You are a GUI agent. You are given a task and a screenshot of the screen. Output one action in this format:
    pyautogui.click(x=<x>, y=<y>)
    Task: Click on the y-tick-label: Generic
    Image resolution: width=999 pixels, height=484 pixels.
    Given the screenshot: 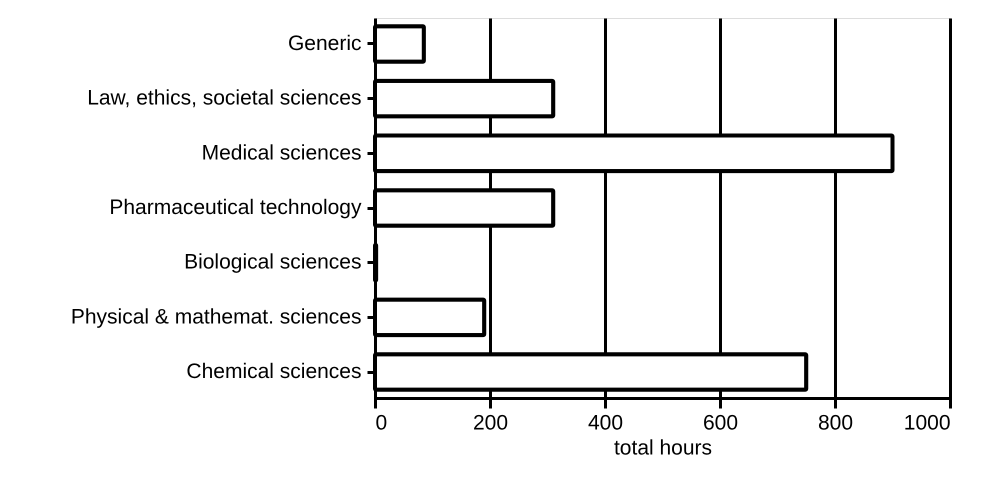 What is the action you would take?
    pyautogui.click(x=325, y=43)
    